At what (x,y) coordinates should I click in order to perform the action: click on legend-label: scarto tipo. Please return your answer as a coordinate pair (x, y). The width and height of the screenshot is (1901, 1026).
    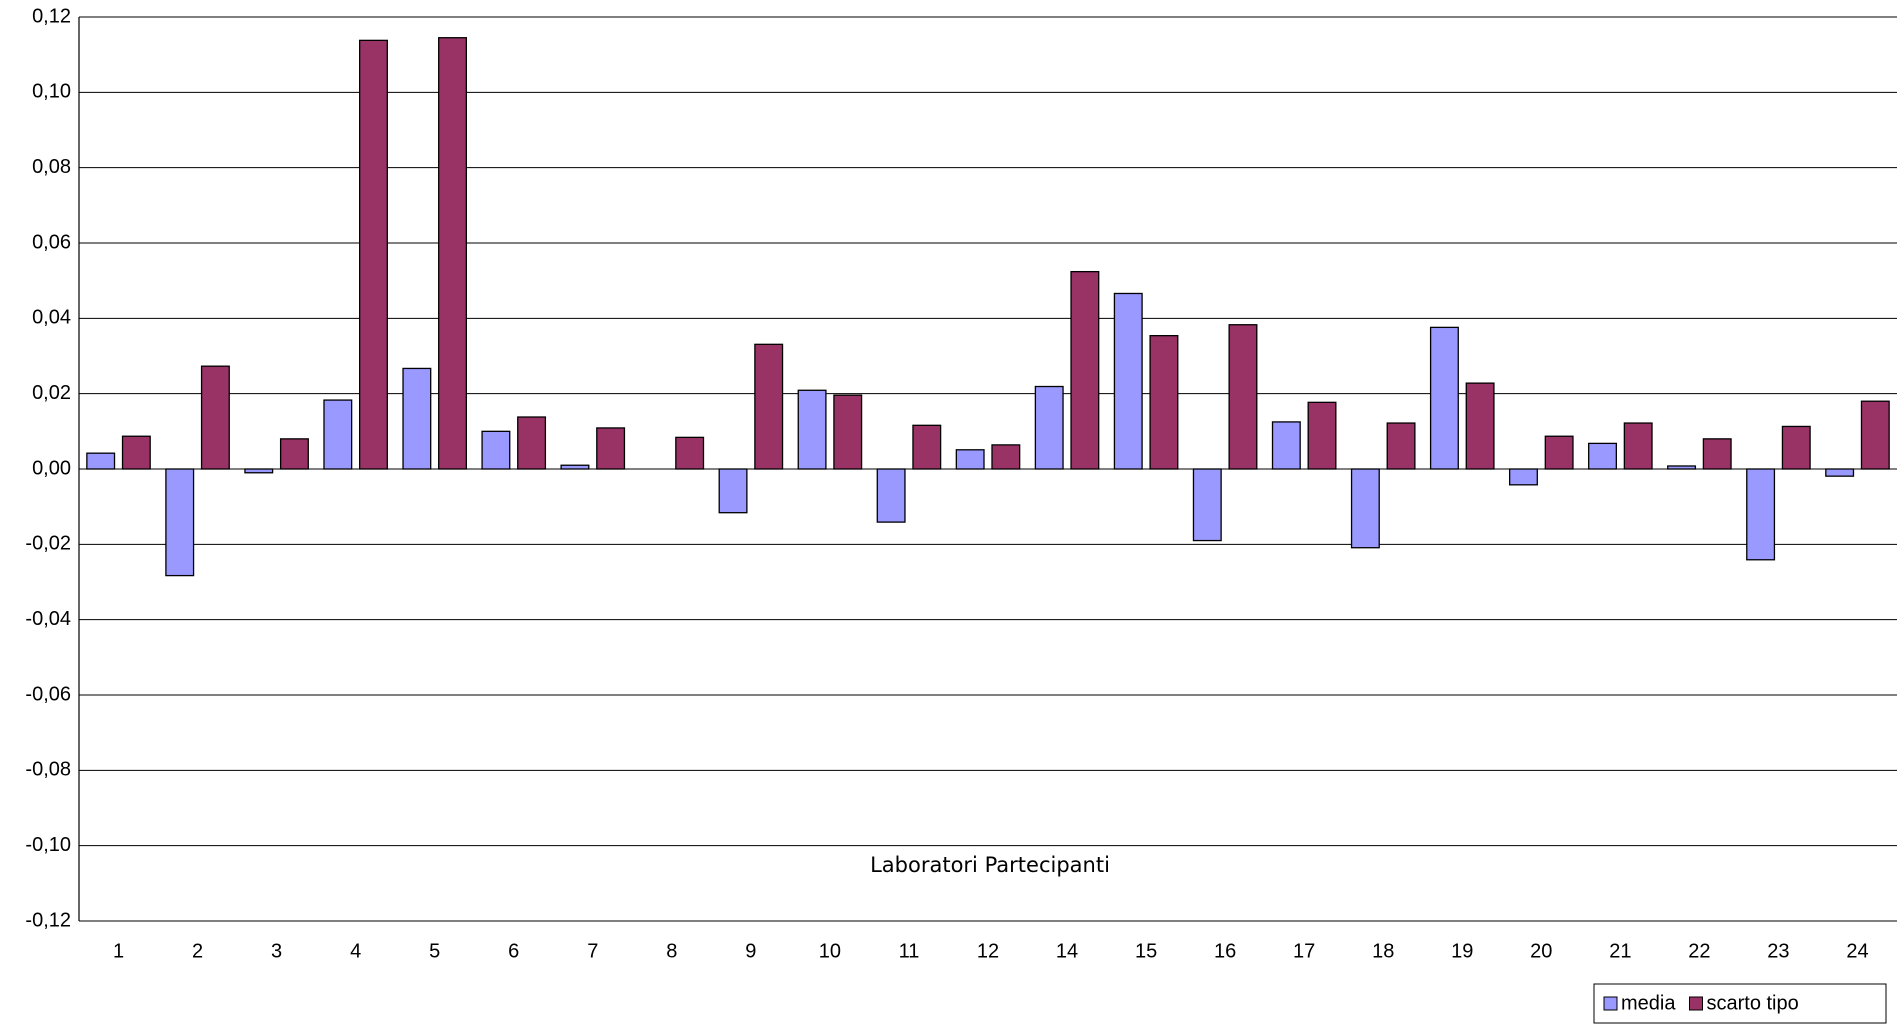
    Looking at the image, I should click on (1752, 1003).